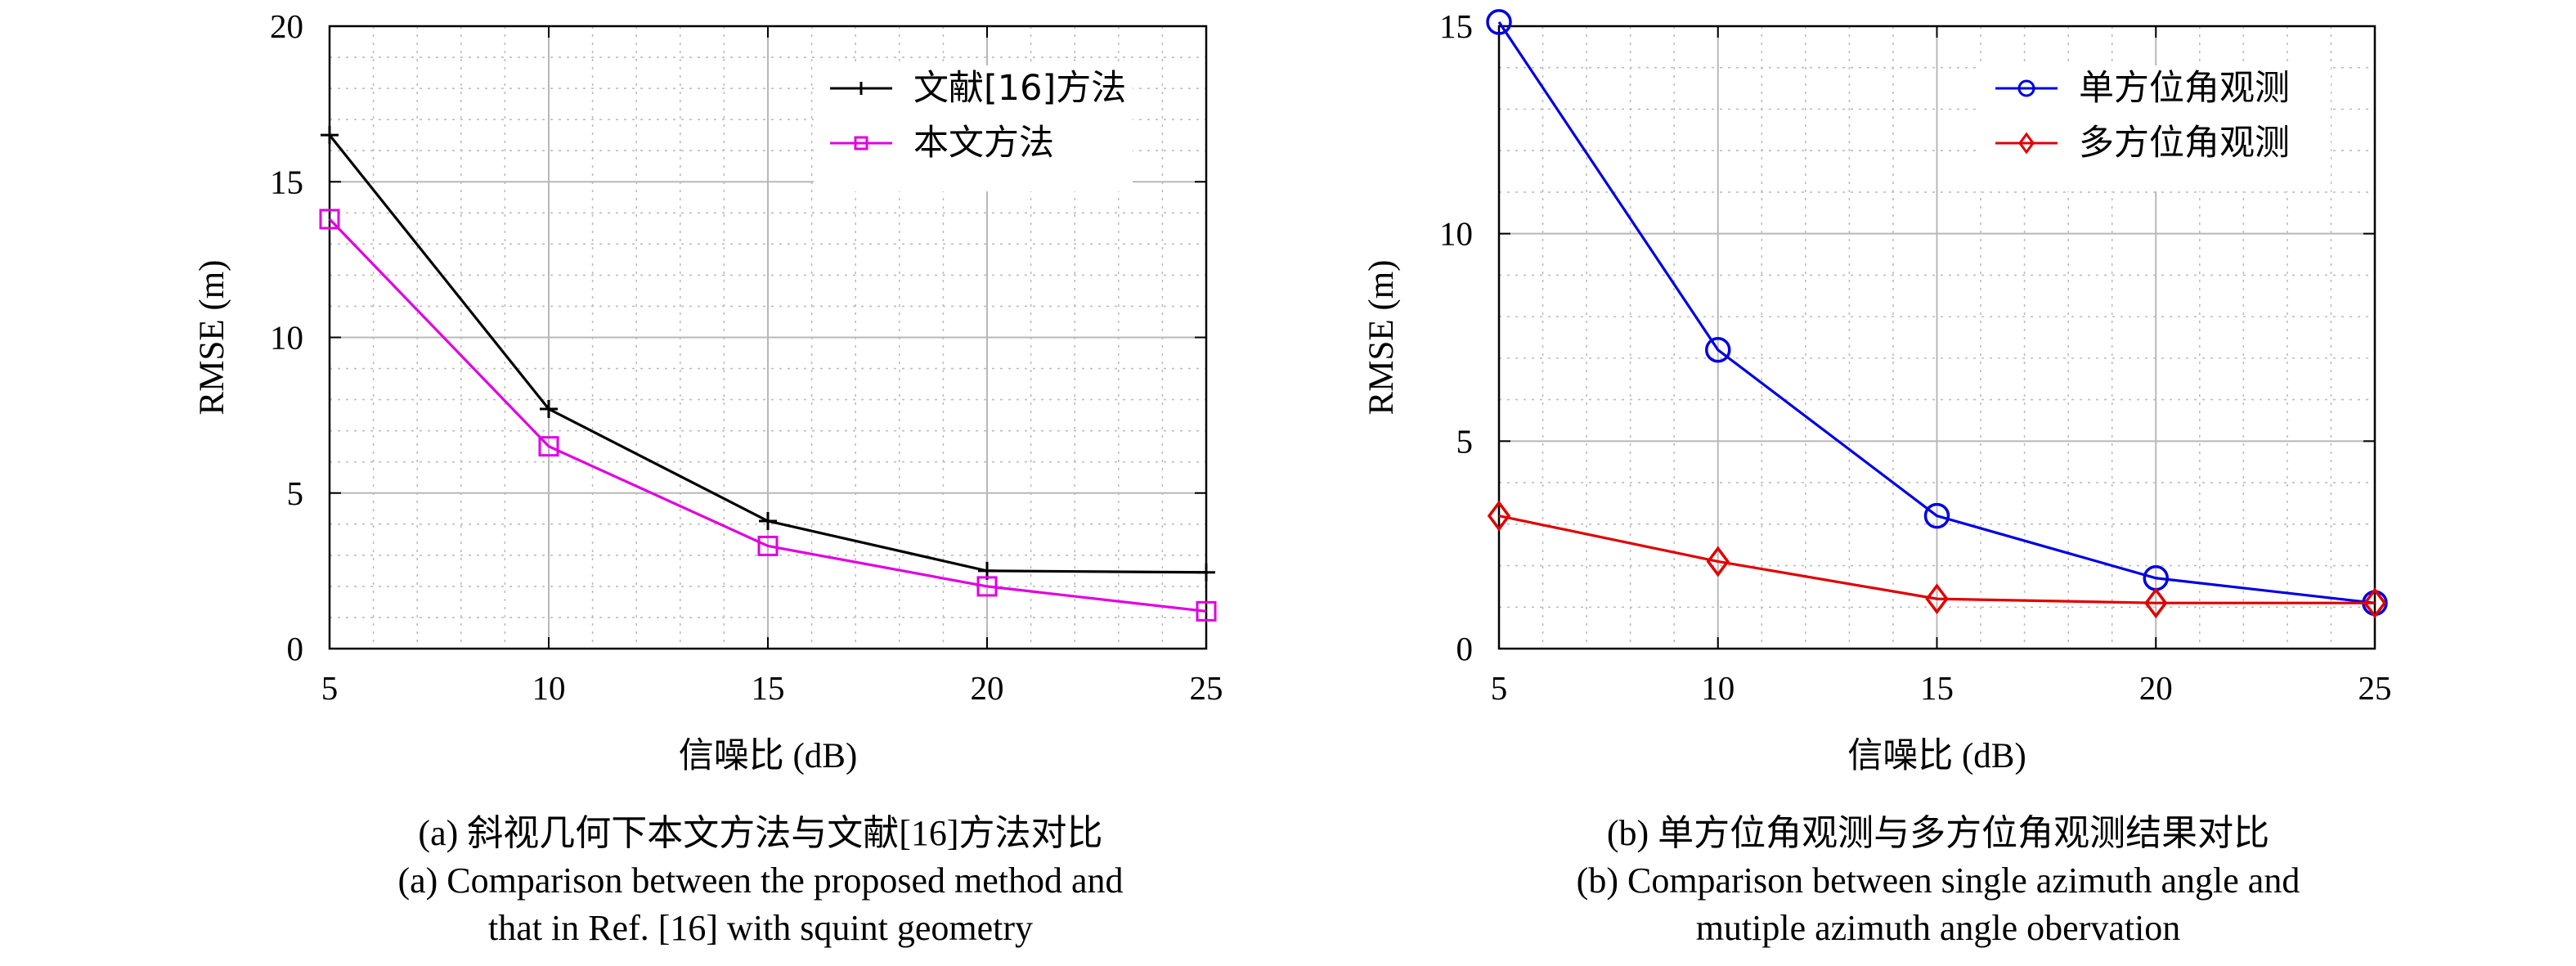 The height and width of the screenshot is (966, 2576). I want to click on legend-label: 文献[16]方法, so click(1020, 89).